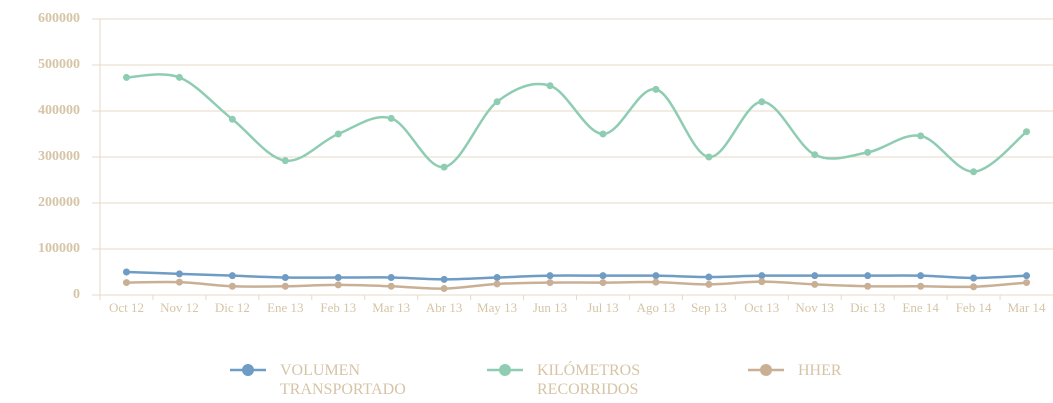 This screenshot has width=1053, height=403. Describe the element at coordinates (343, 380) in the screenshot. I see `legend-label: VOLUMEN TRANSPORTADO` at that location.